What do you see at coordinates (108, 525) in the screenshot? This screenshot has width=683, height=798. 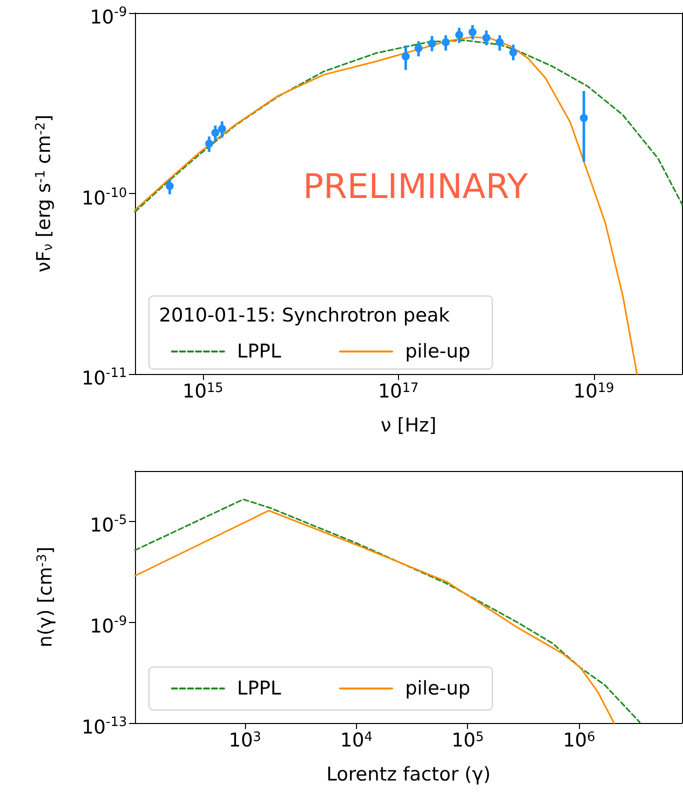 I see `y-tick-label: 10$^{-5}$` at bounding box center [108, 525].